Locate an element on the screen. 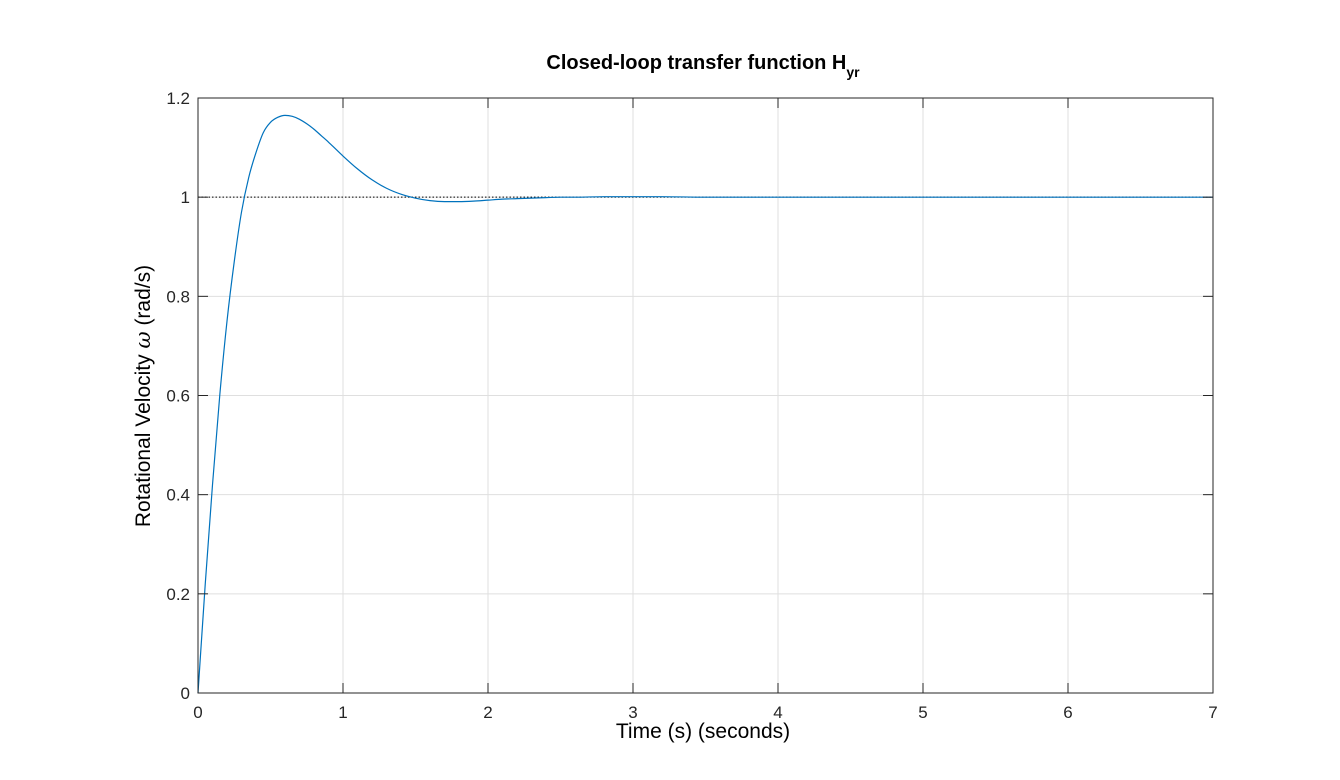 This screenshot has width=1340, height=780. y-axis-label-prefix: Rotational Velocity is located at coordinates (143, 438).